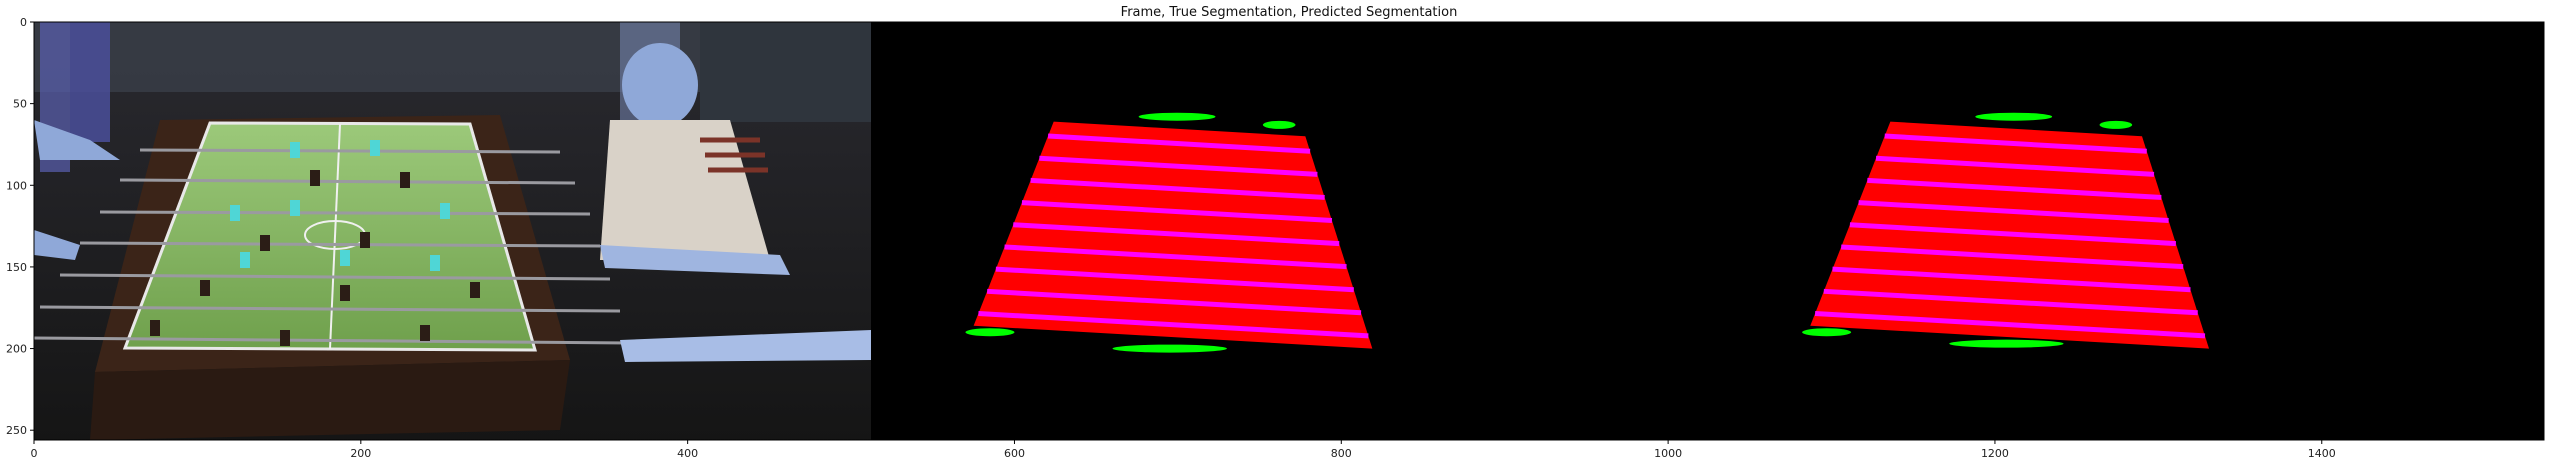 The height and width of the screenshot is (465, 2554). I want to click on y-tick-label: 150, so click(16, 267).